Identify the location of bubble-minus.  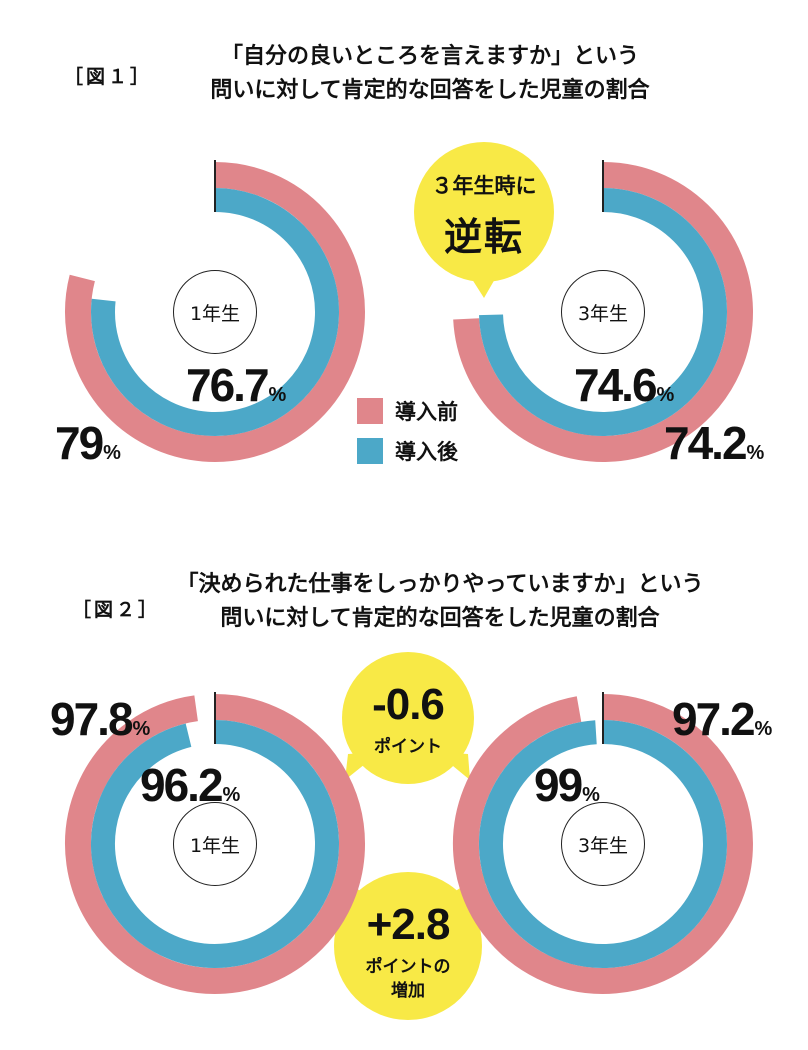
(408, 718).